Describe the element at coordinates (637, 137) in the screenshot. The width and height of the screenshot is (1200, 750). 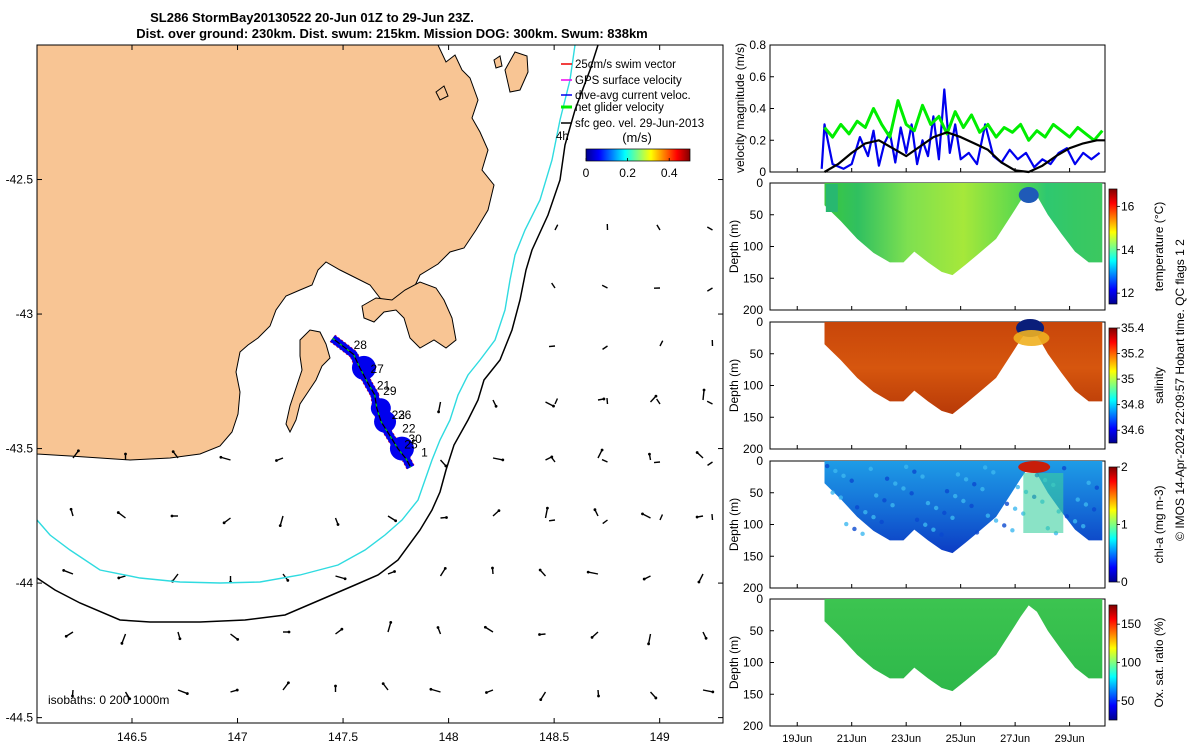
I see `map-colorbar-label: (m/s)` at that location.